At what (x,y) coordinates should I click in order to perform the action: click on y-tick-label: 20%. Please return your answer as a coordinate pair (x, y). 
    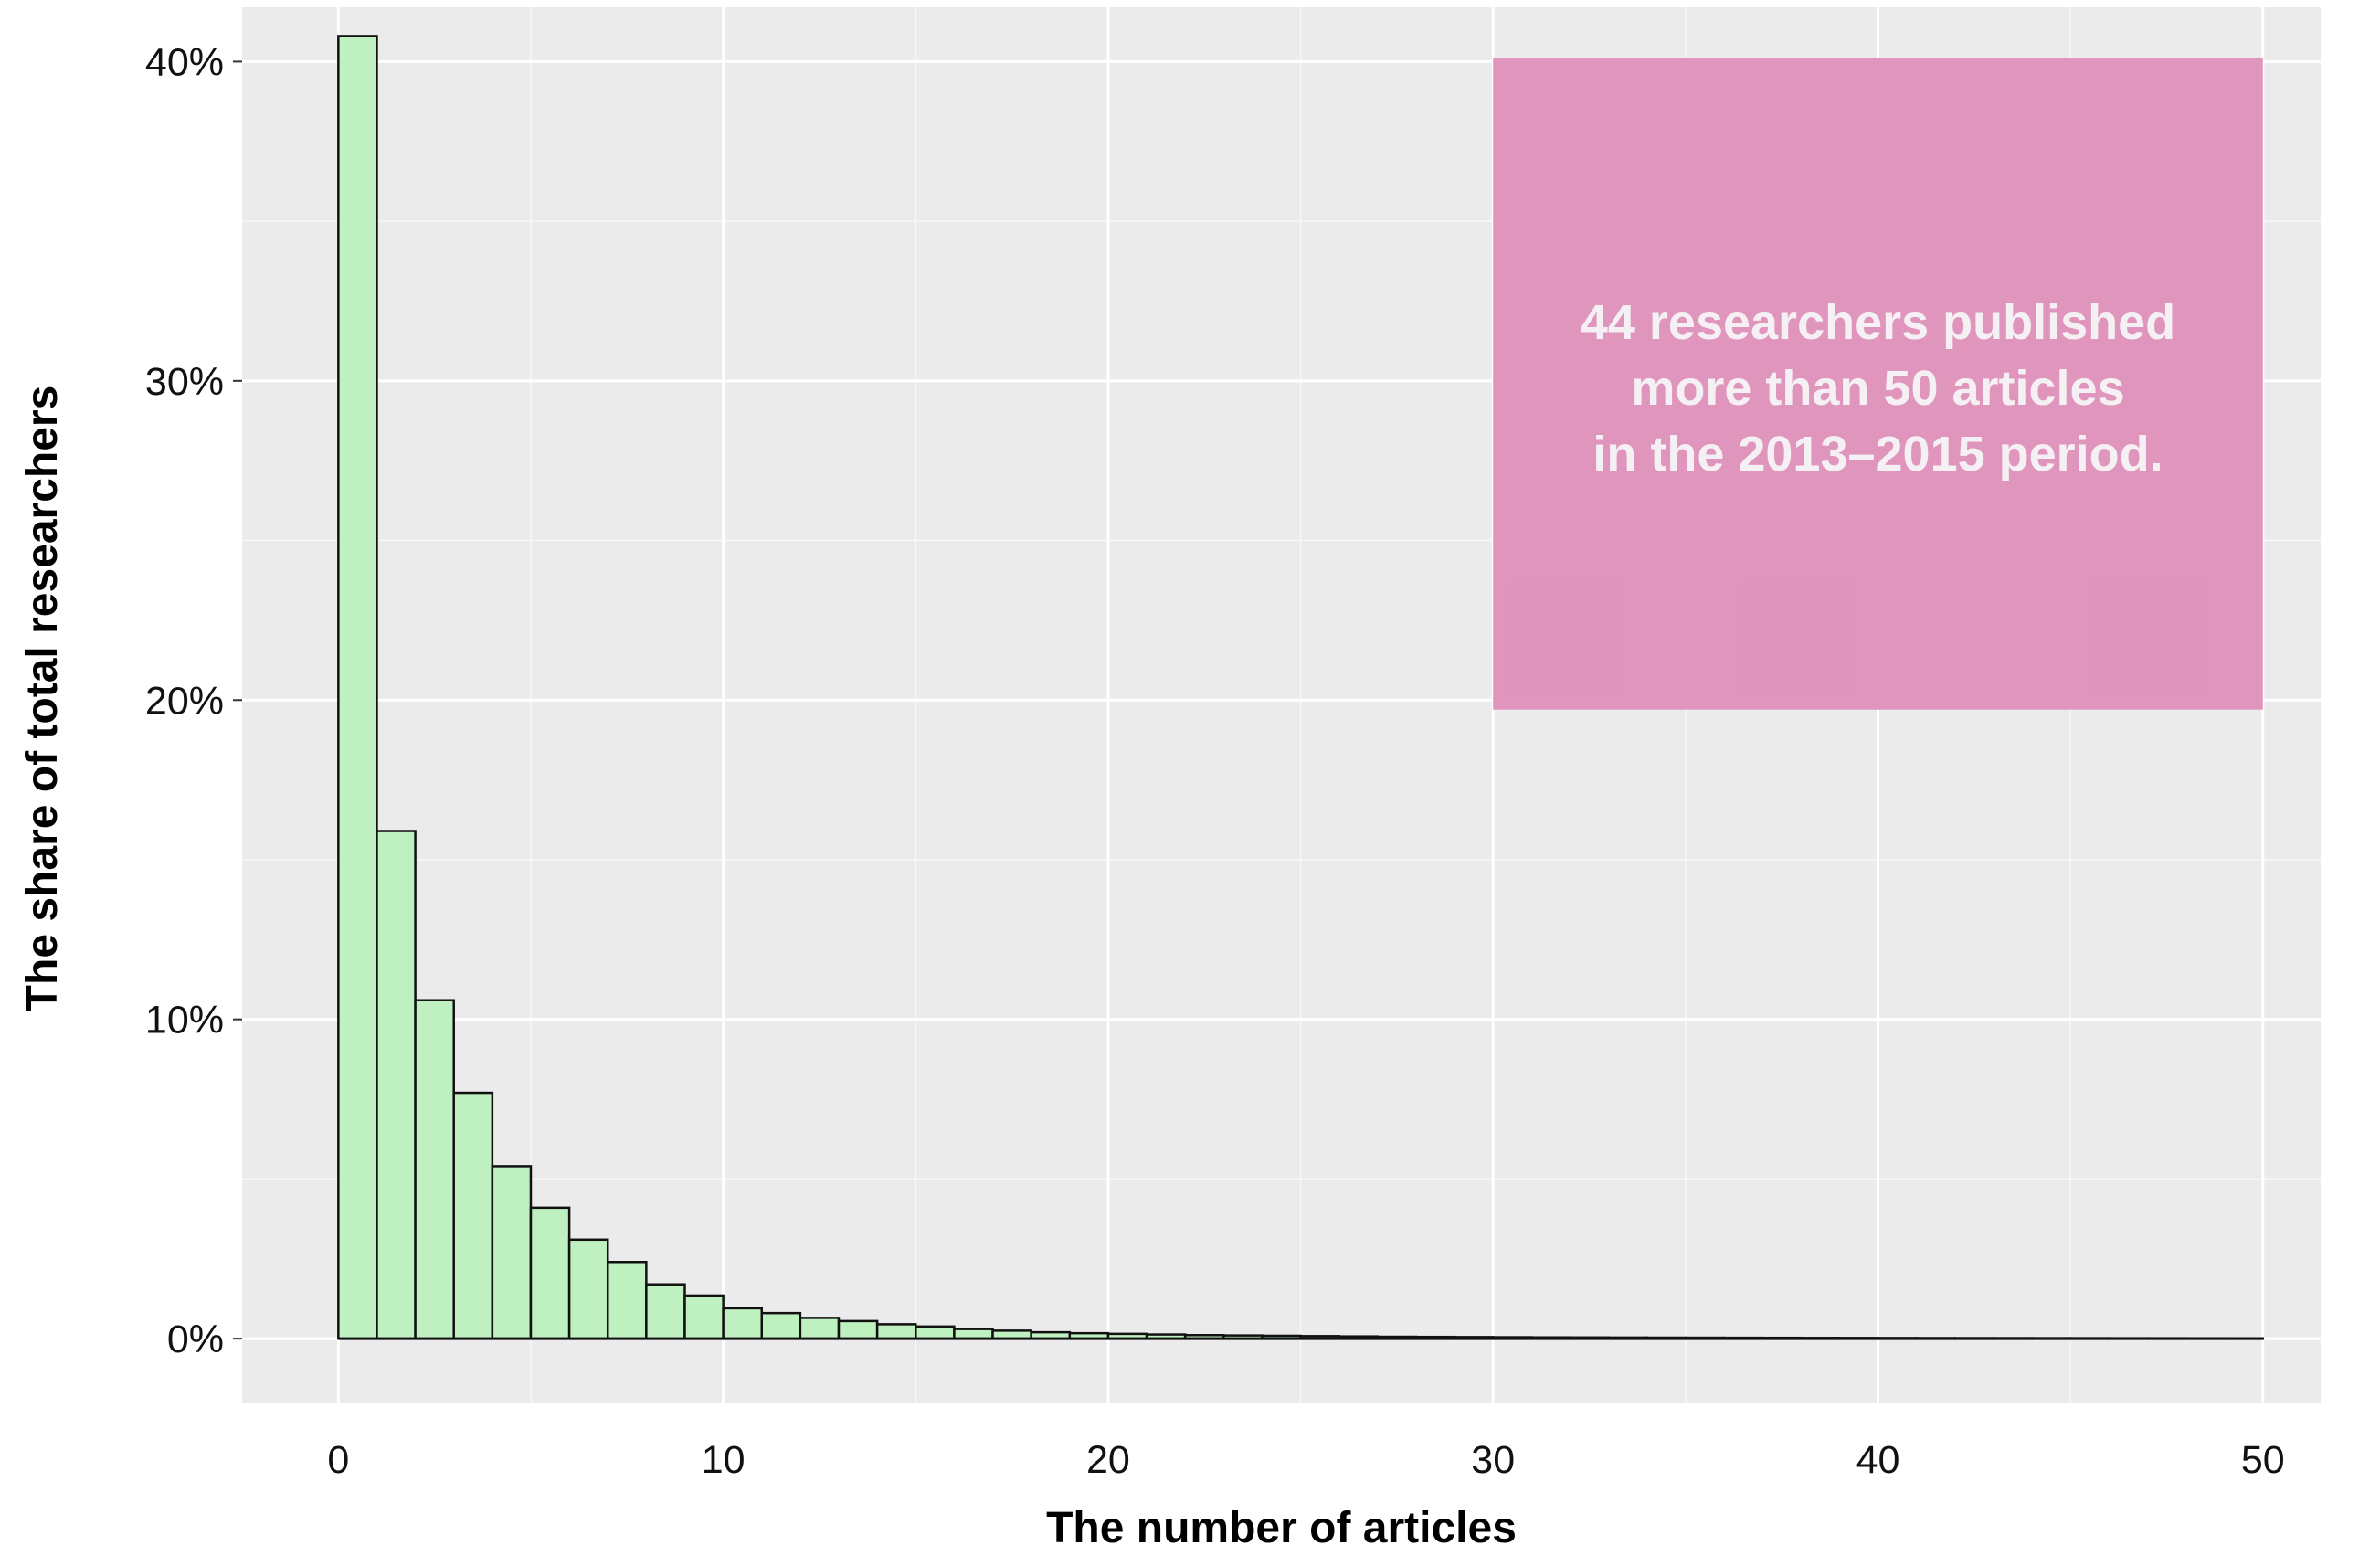
    Looking at the image, I should click on (185, 701).